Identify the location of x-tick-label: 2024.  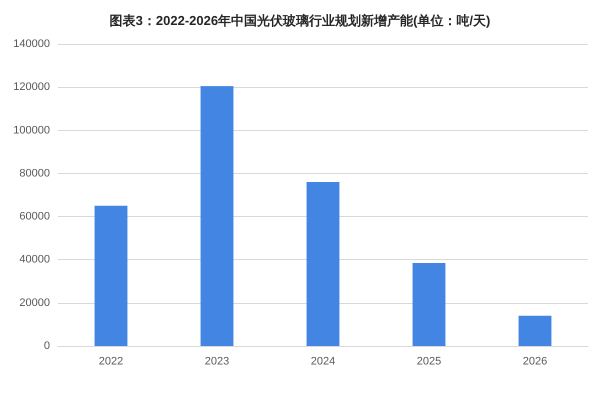
(323, 362).